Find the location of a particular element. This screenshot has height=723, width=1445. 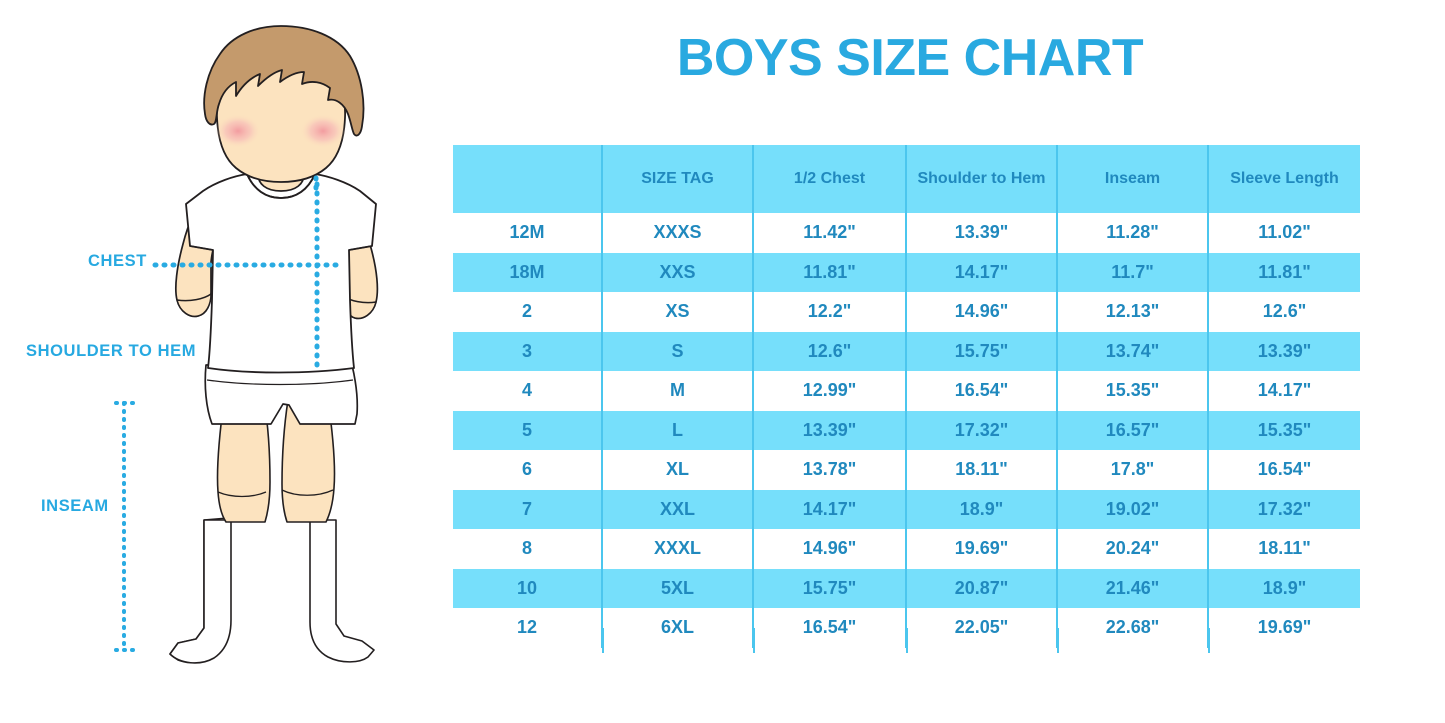

table-row: 2 XS 12.2" 14.96" 12.13" 12.6" is located at coordinates (906, 312).